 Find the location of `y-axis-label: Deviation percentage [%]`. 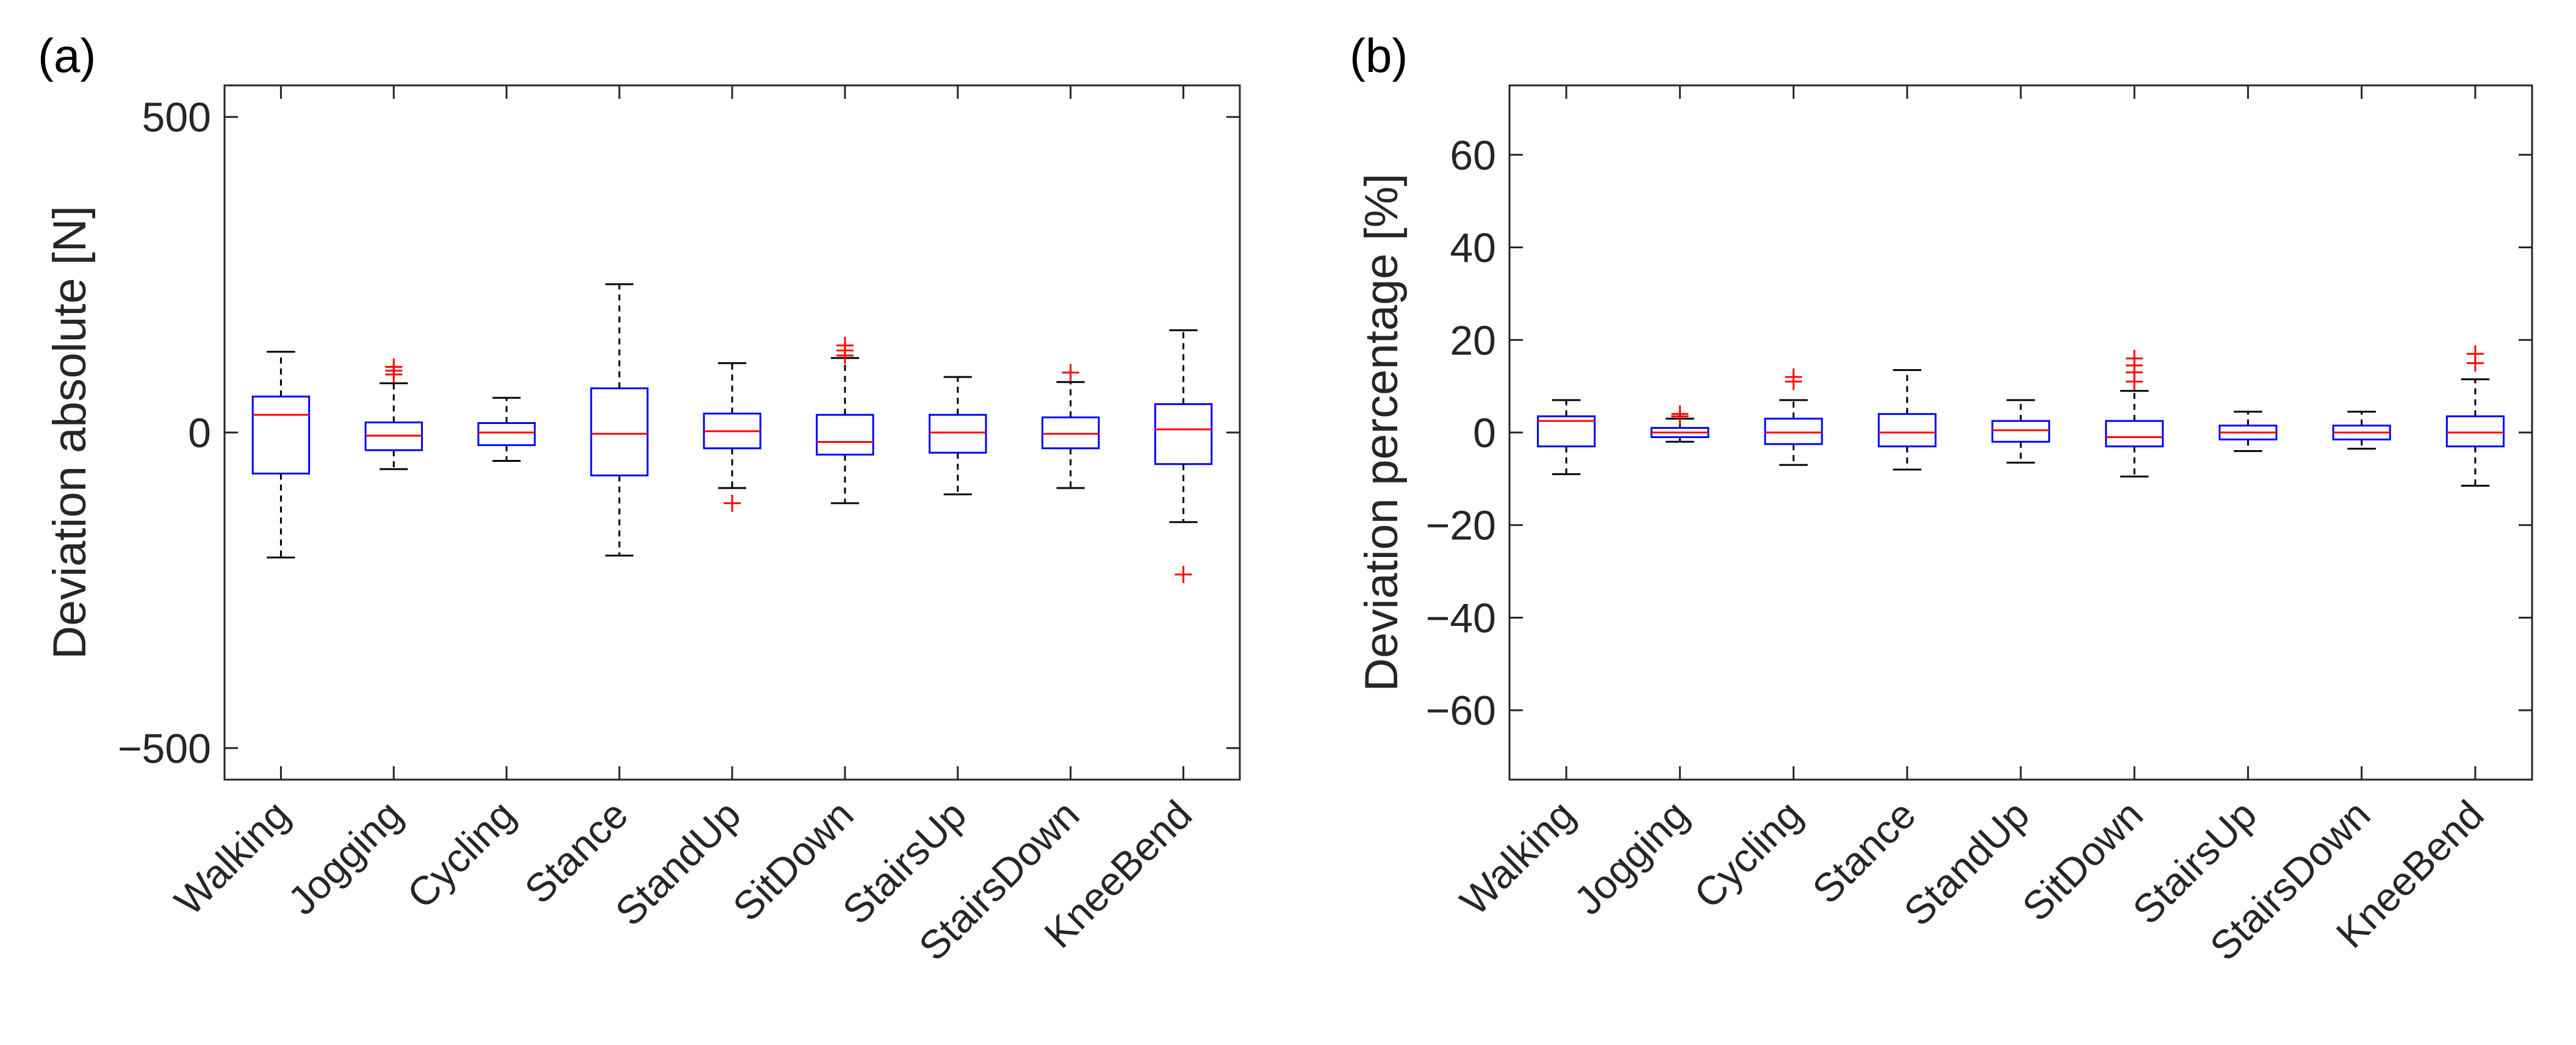

y-axis-label: Deviation percentage [%] is located at coordinates (1382, 432).